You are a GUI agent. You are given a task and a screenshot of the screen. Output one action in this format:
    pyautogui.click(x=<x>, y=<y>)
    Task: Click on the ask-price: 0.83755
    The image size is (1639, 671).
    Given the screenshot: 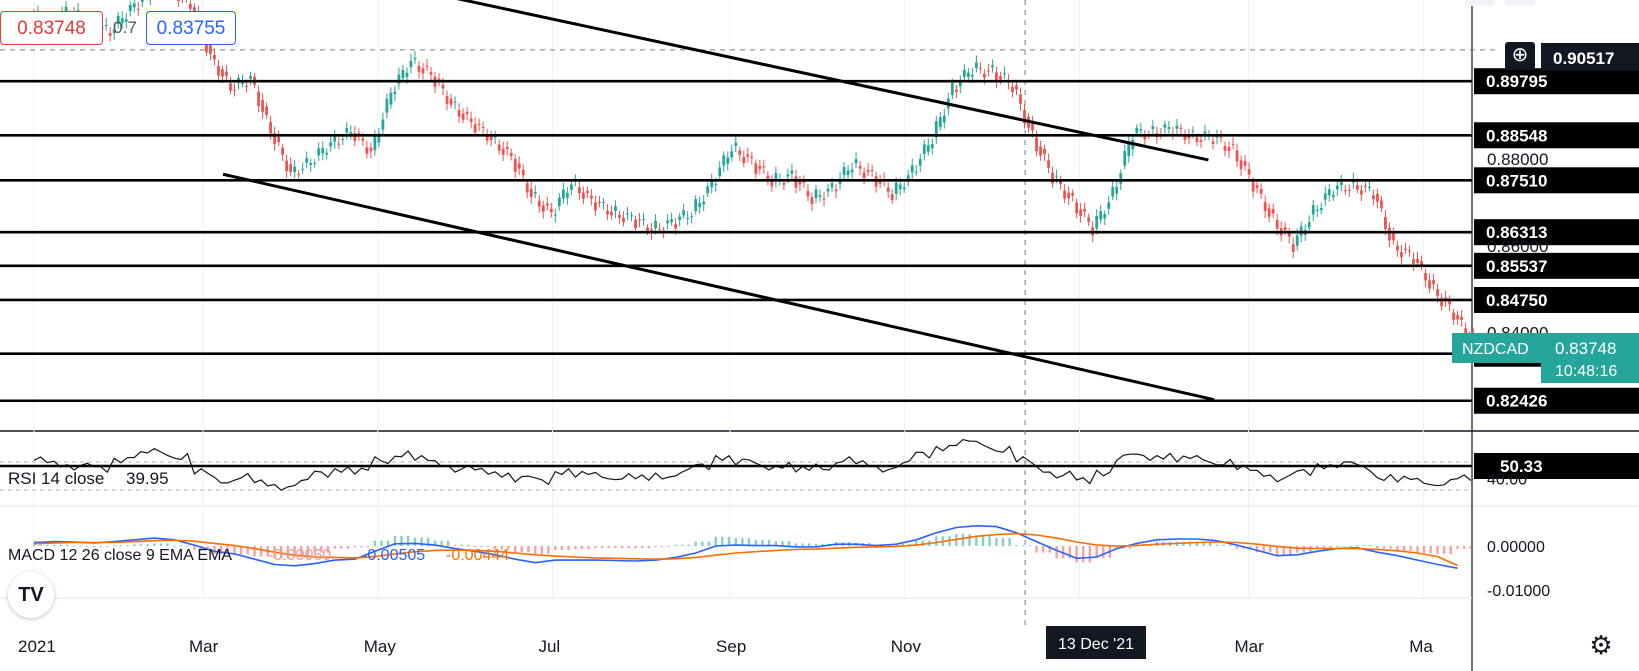 What is the action you would take?
    pyautogui.click(x=191, y=28)
    